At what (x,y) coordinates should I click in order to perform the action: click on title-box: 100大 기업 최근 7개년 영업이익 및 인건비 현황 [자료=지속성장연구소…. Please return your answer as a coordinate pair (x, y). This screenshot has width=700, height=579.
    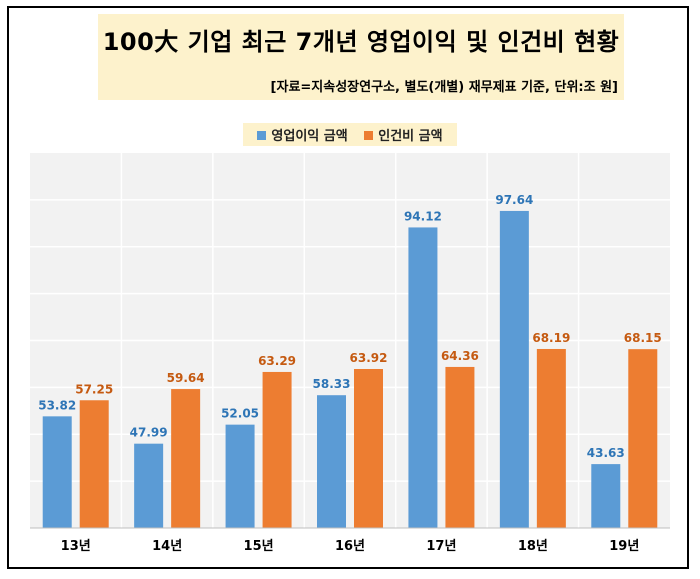
    Looking at the image, I should click on (361, 57).